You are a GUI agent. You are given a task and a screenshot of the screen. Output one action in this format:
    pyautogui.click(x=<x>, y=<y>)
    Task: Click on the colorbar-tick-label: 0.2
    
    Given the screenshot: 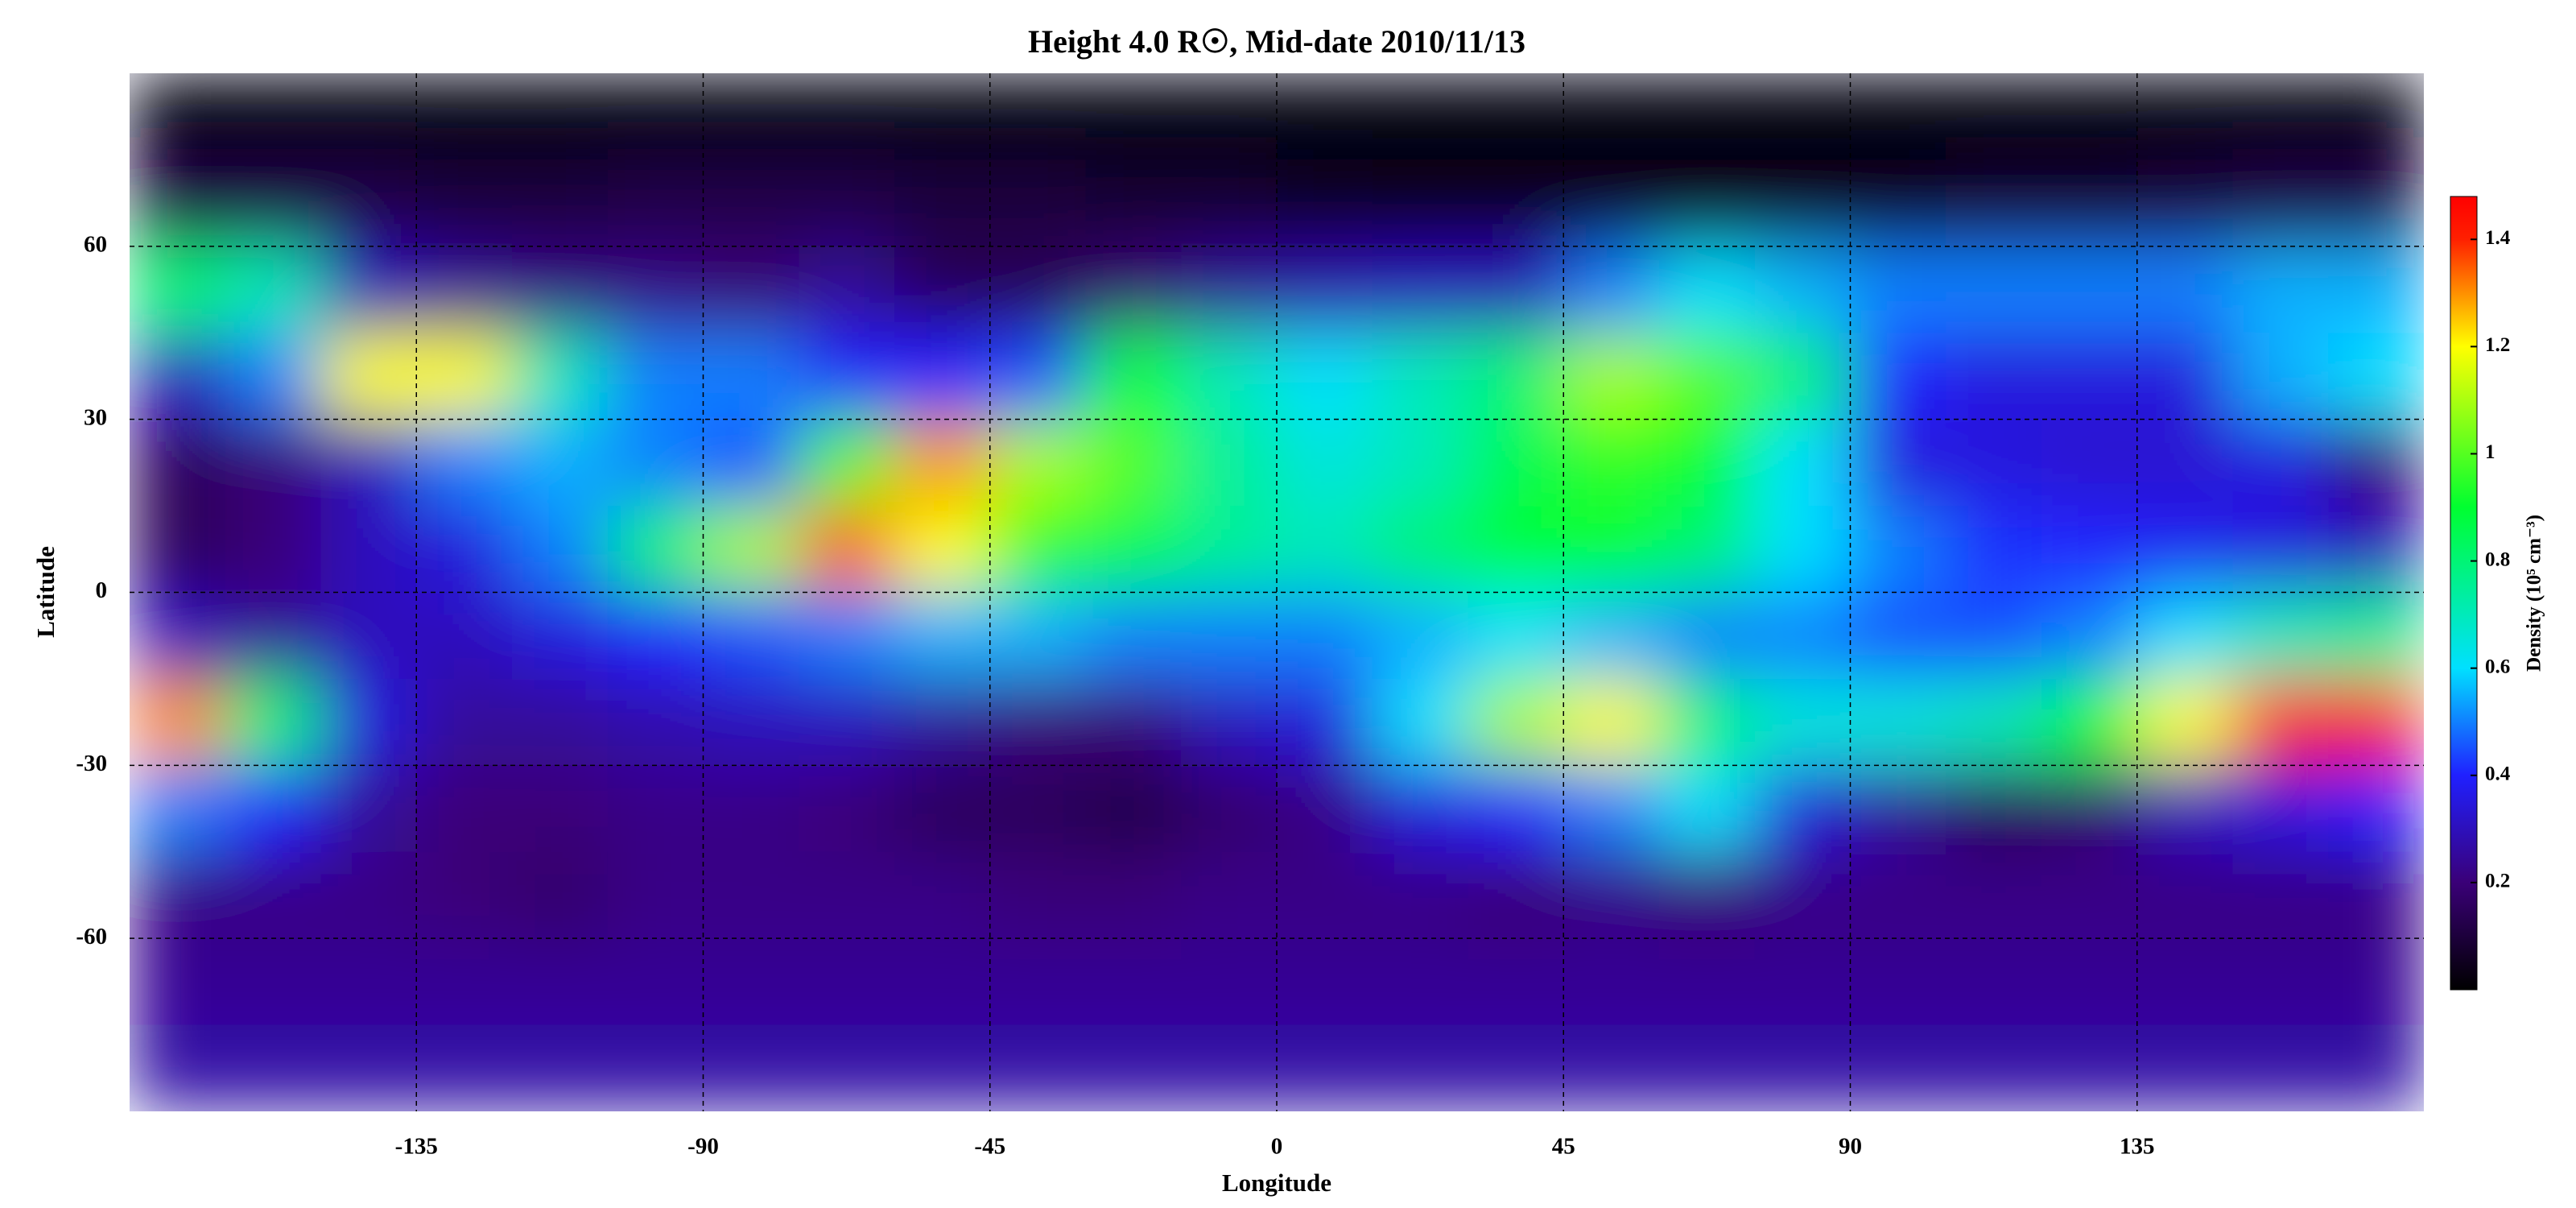 What is the action you would take?
    pyautogui.click(x=2497, y=882)
    